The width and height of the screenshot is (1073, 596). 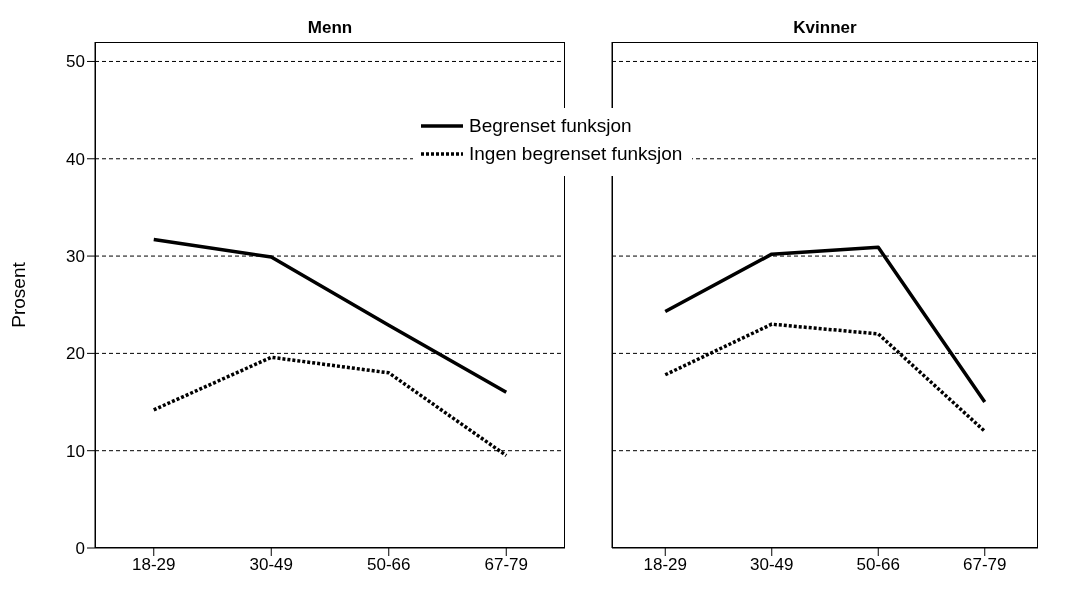 I want to click on legend-label: Ingen begrenset funksjon, so click(x=576, y=154).